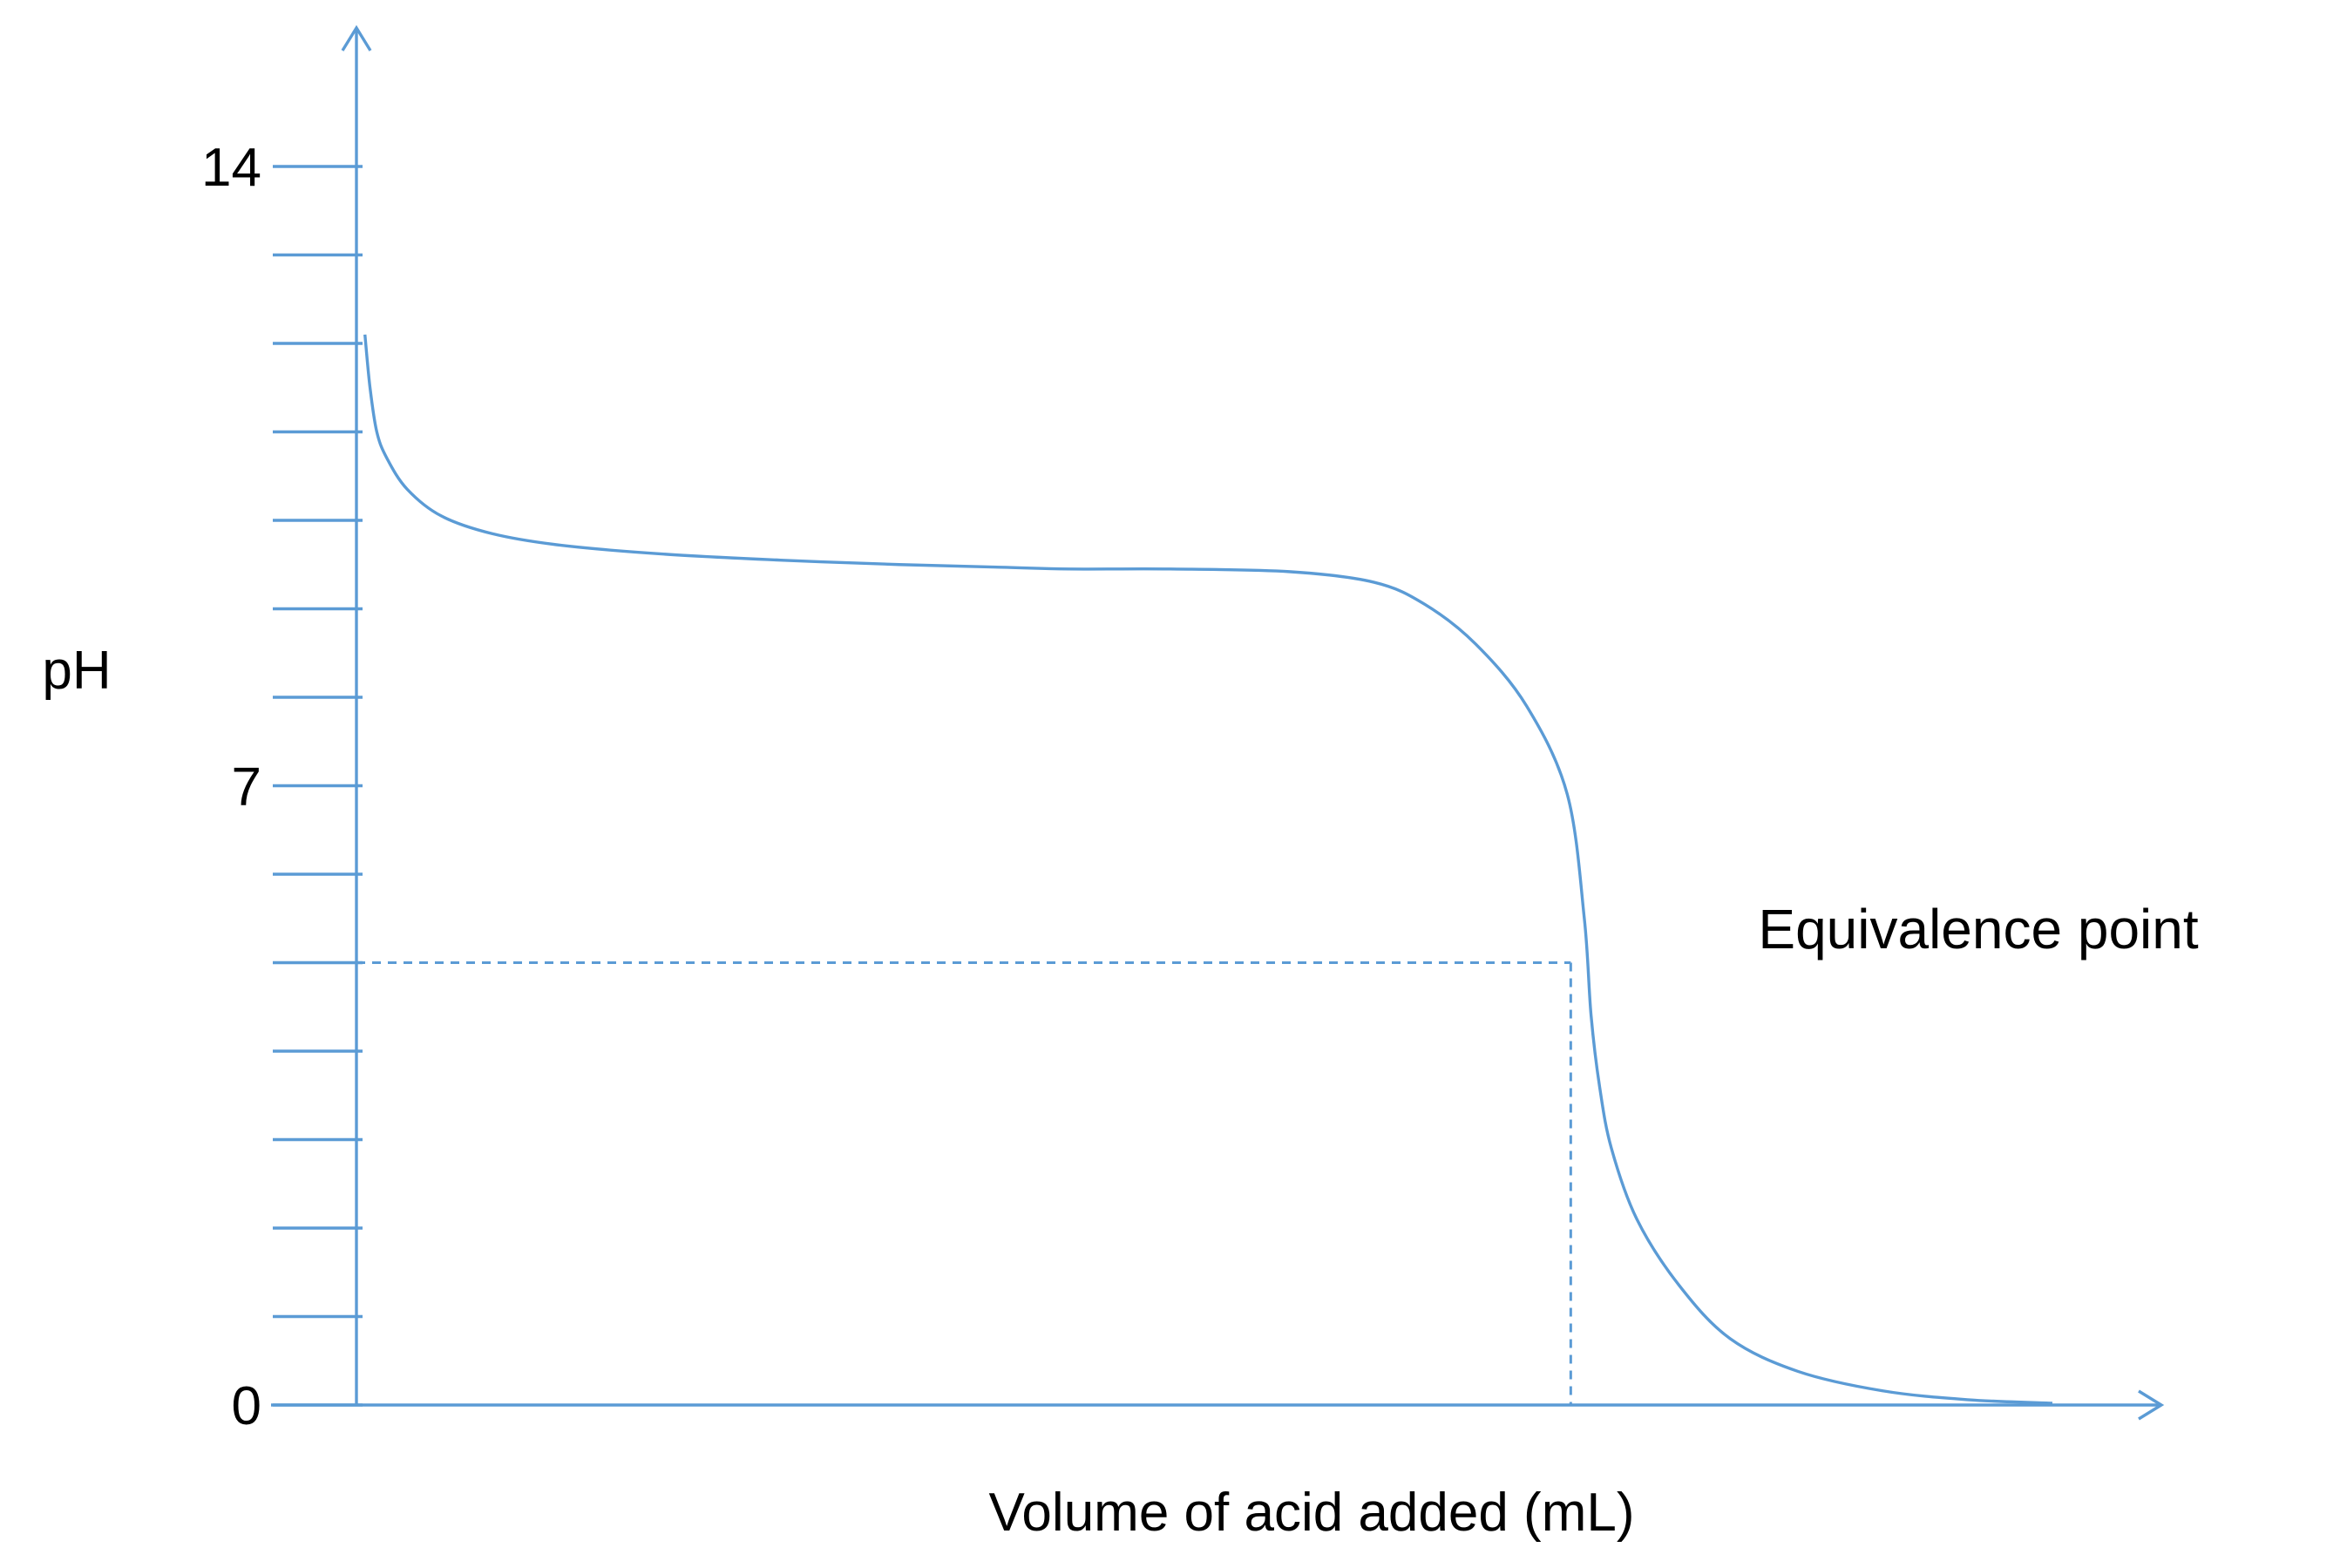 This screenshot has width=2340, height=1568. Describe the element at coordinates (2151, 1405) in the screenshot. I see `x-axis-arrowhead` at that location.